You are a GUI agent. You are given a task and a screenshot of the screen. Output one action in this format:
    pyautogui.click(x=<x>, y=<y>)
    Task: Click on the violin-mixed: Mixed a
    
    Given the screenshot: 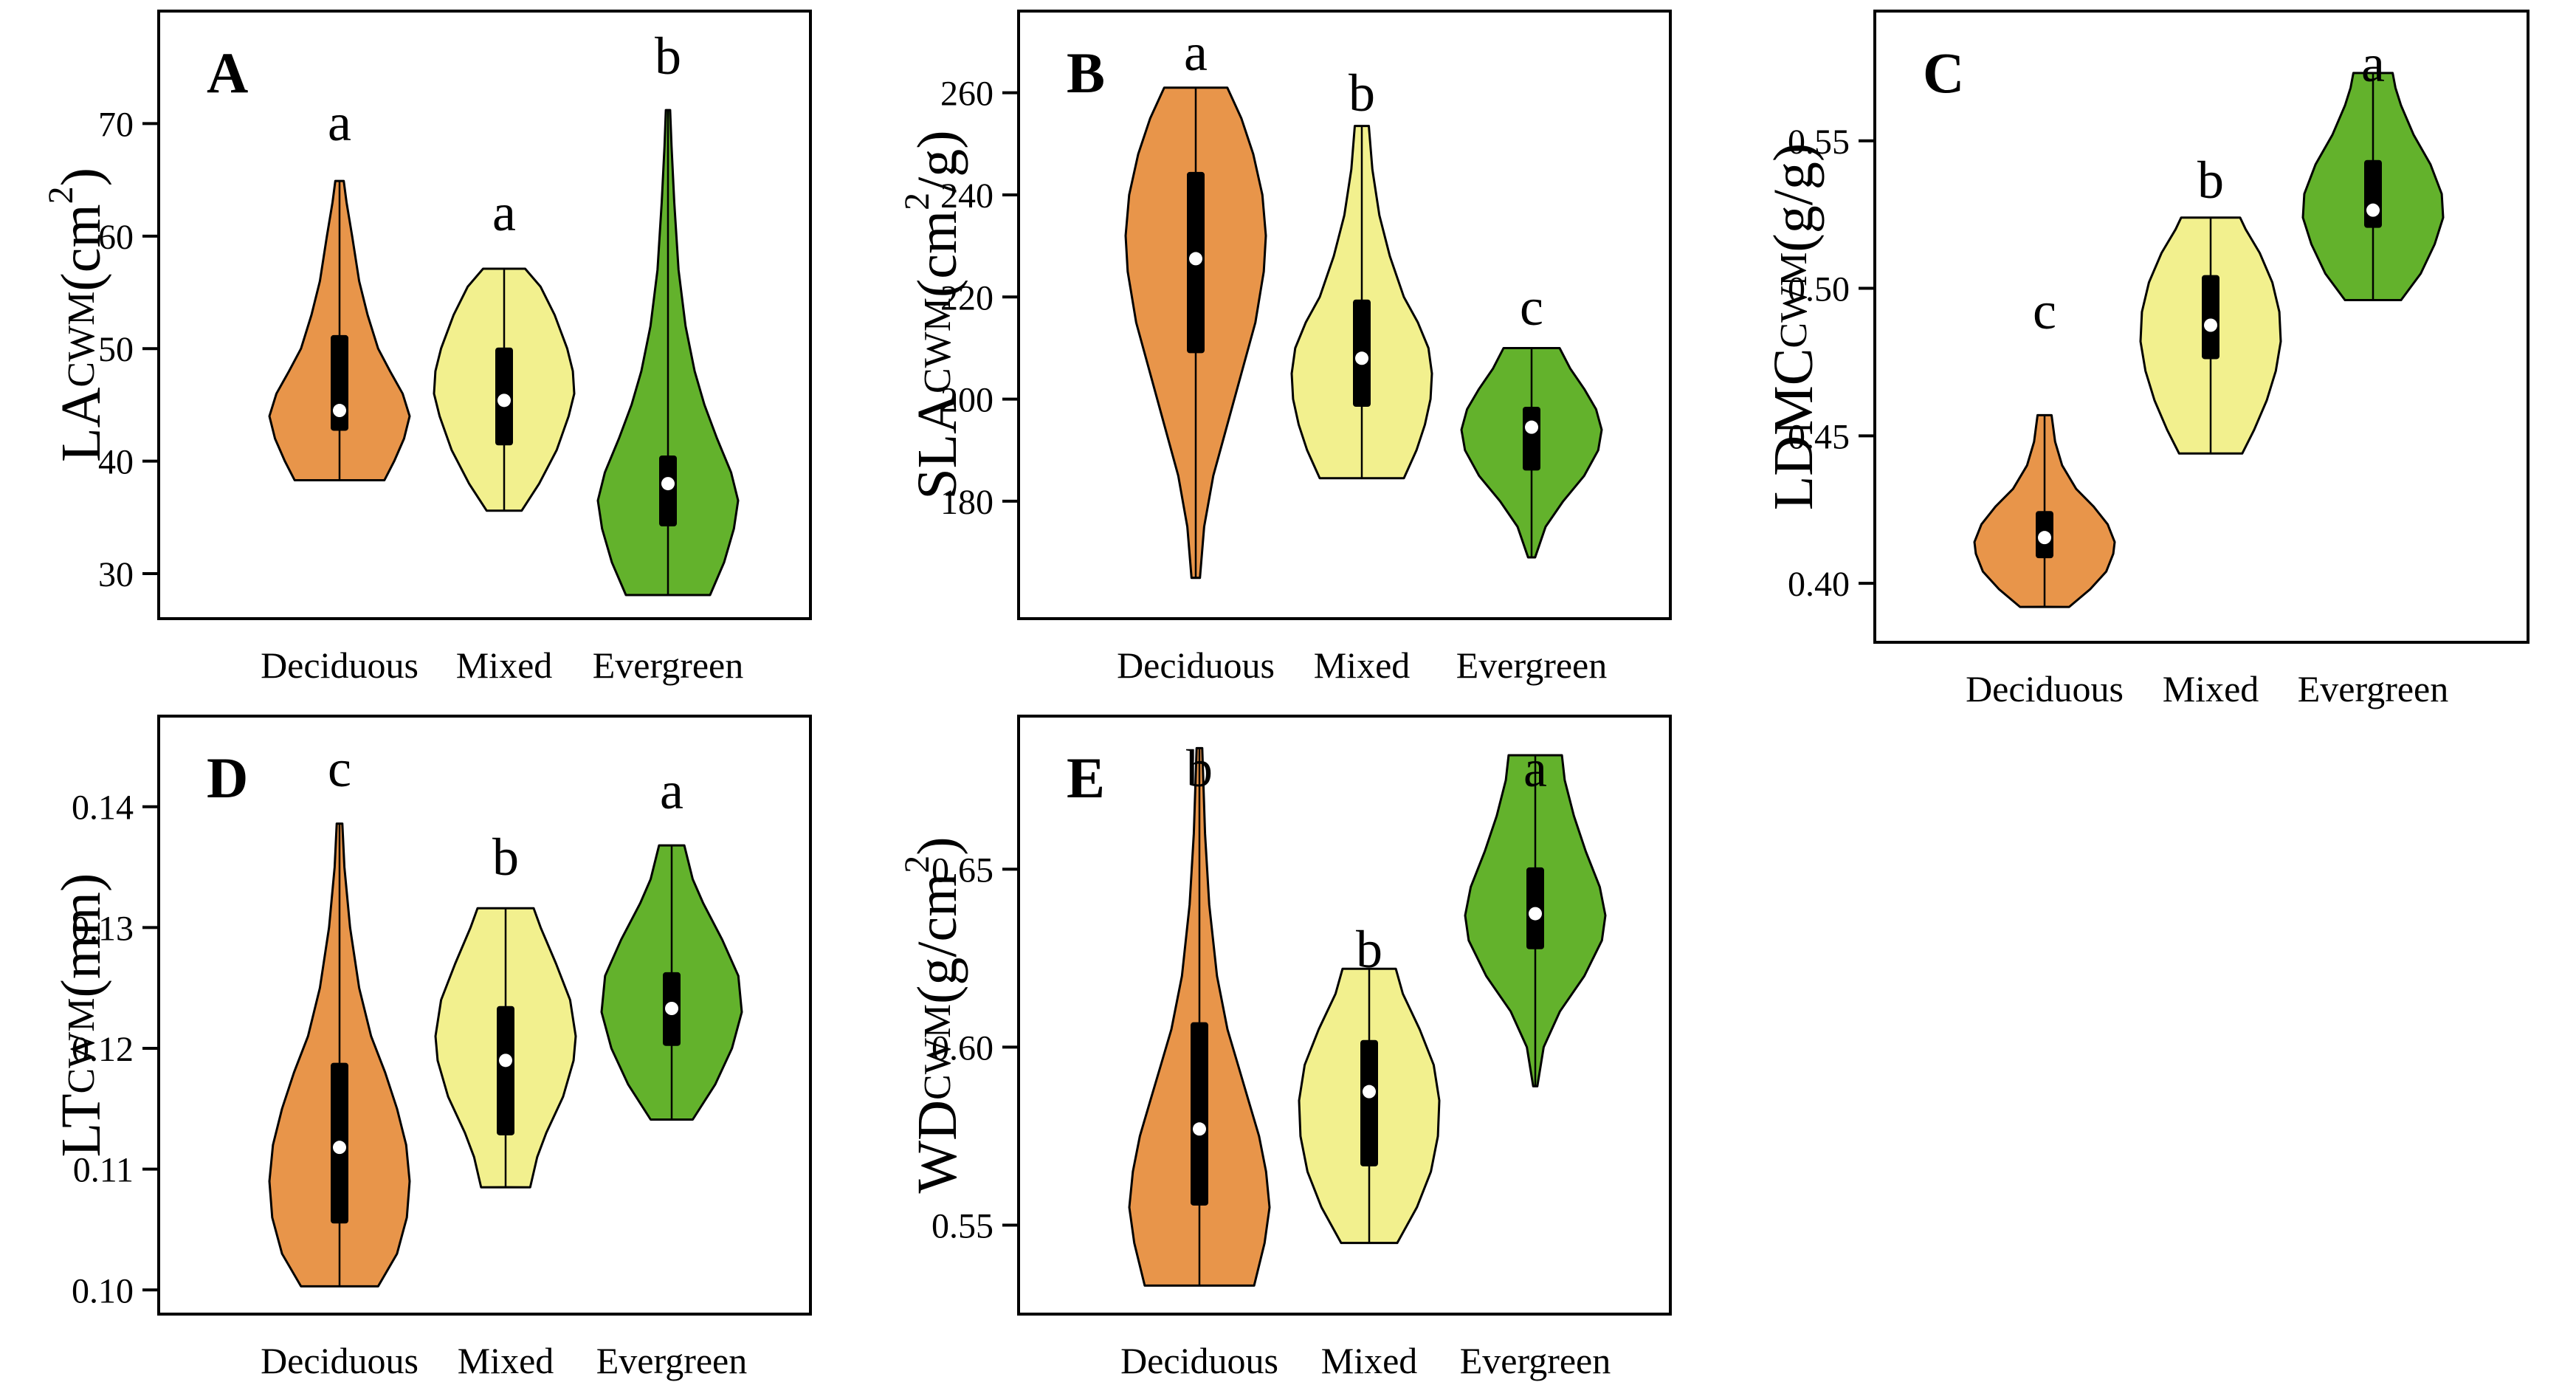 What is the action you would take?
    pyautogui.click(x=505, y=435)
    